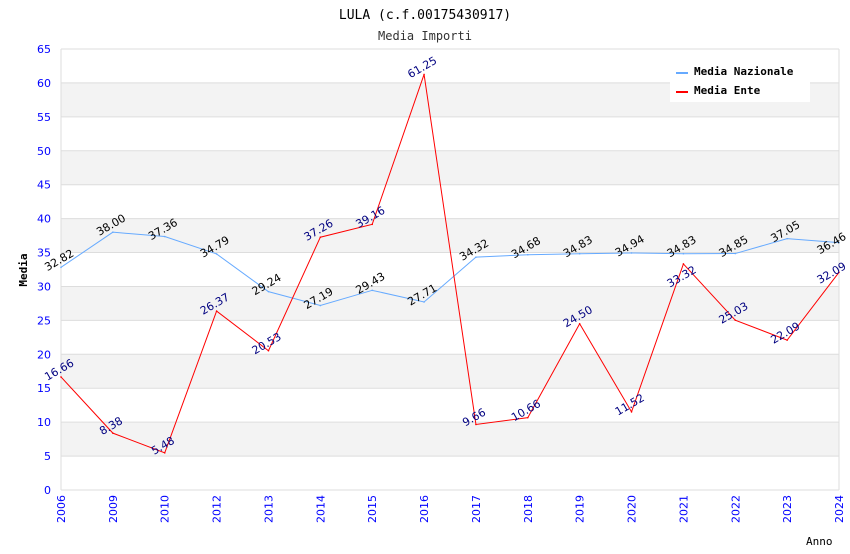  What do you see at coordinates (320, 509) in the screenshot?
I see `x-tick-label: 2014` at bounding box center [320, 509].